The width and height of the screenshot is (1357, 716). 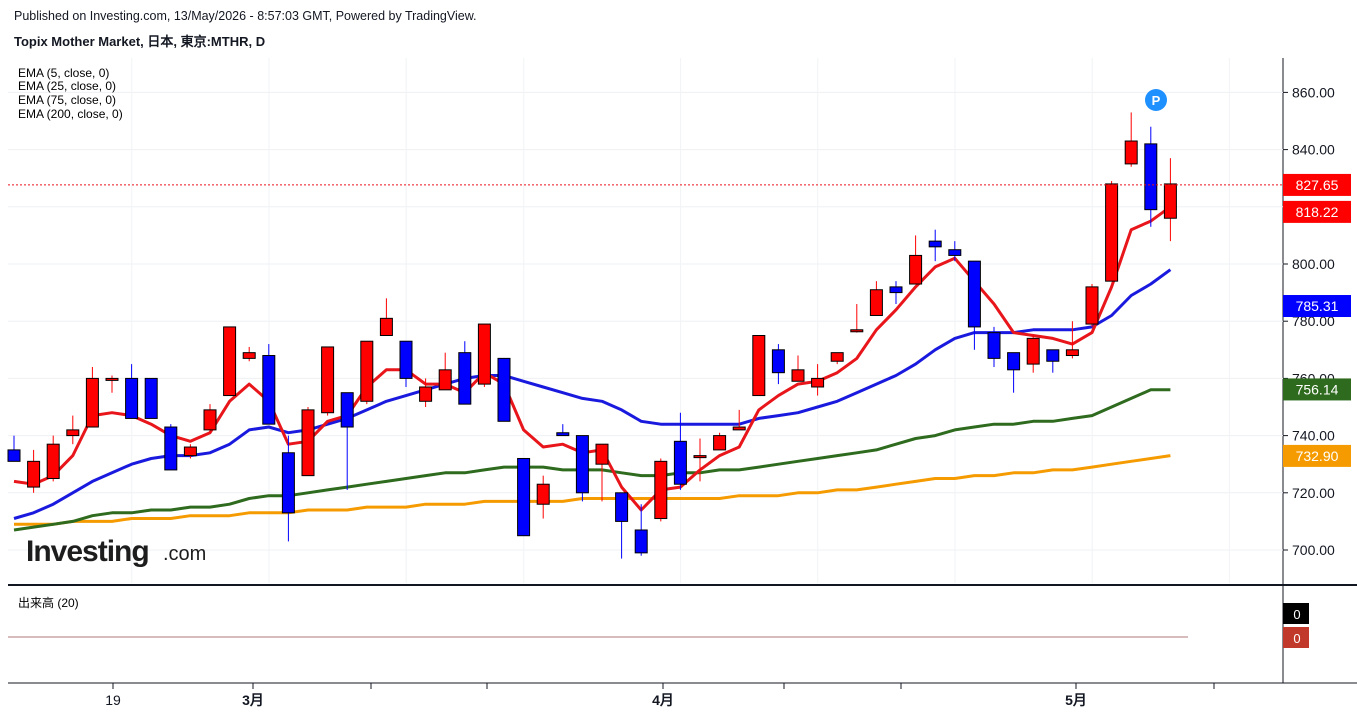 I want to click on investing-logo: Investing .com, so click(x=116, y=551).